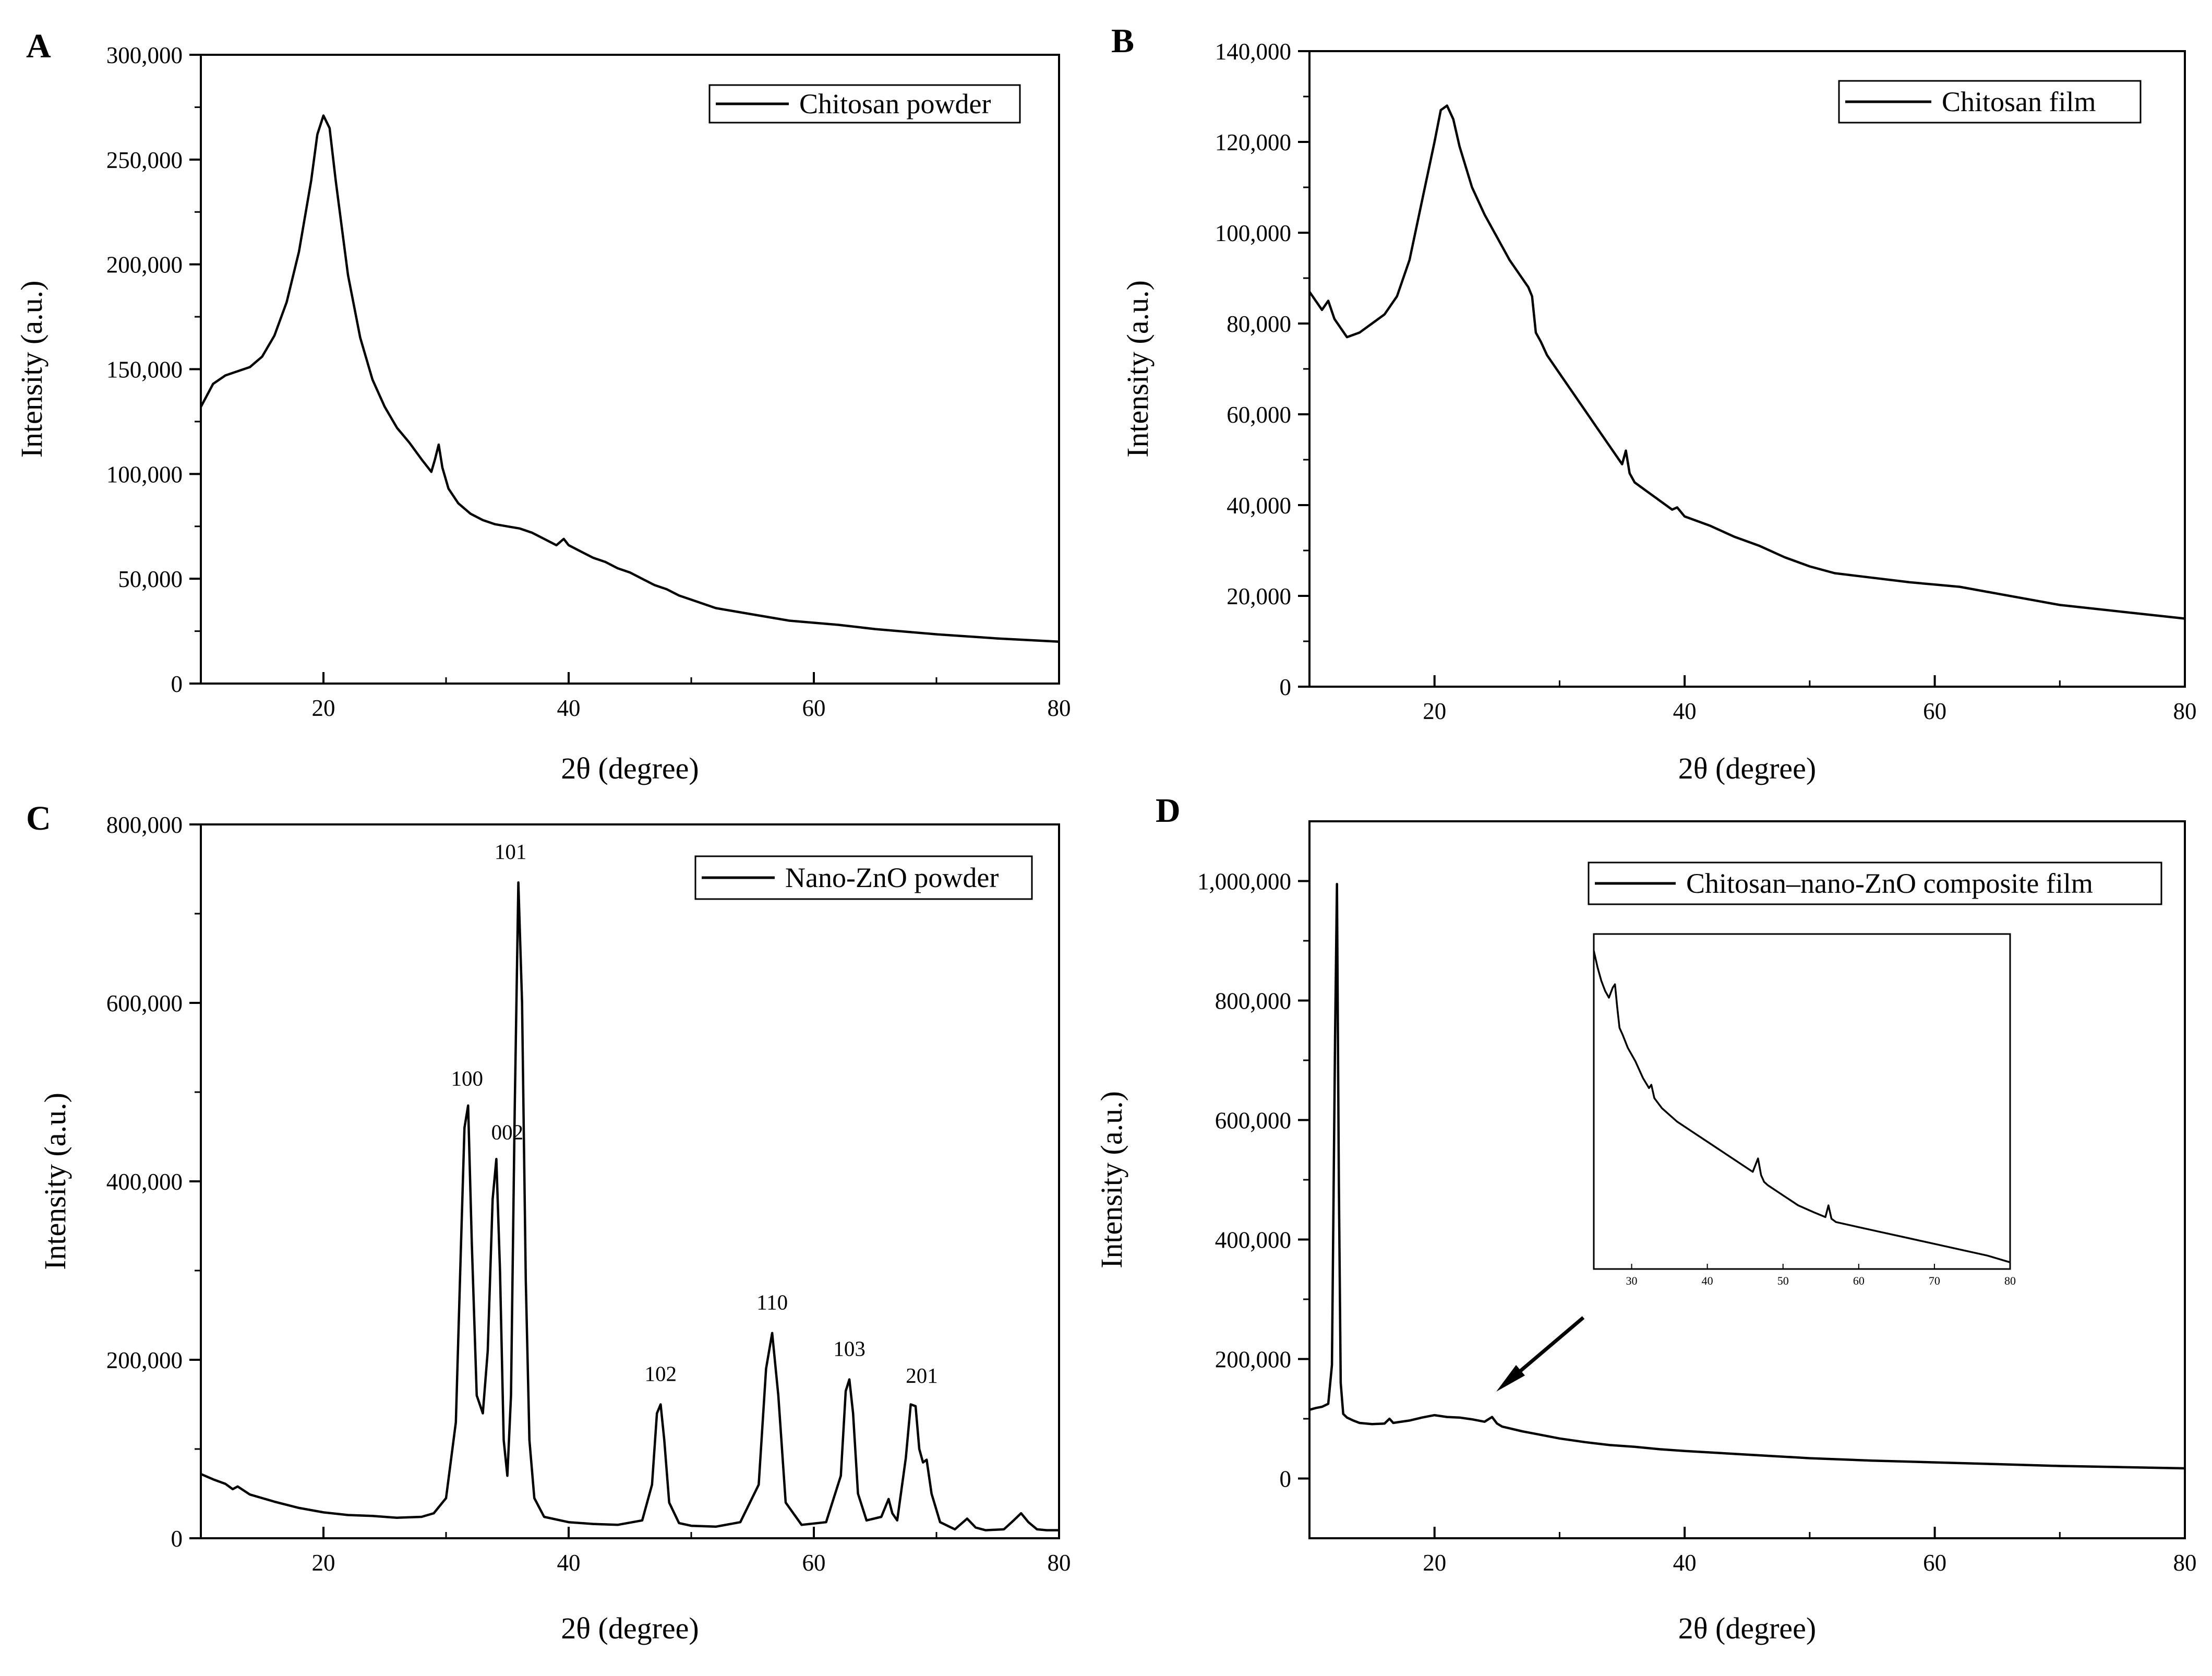  Describe the element at coordinates (145, 370) in the screenshot. I see `y-tick-label: 150,000` at that location.